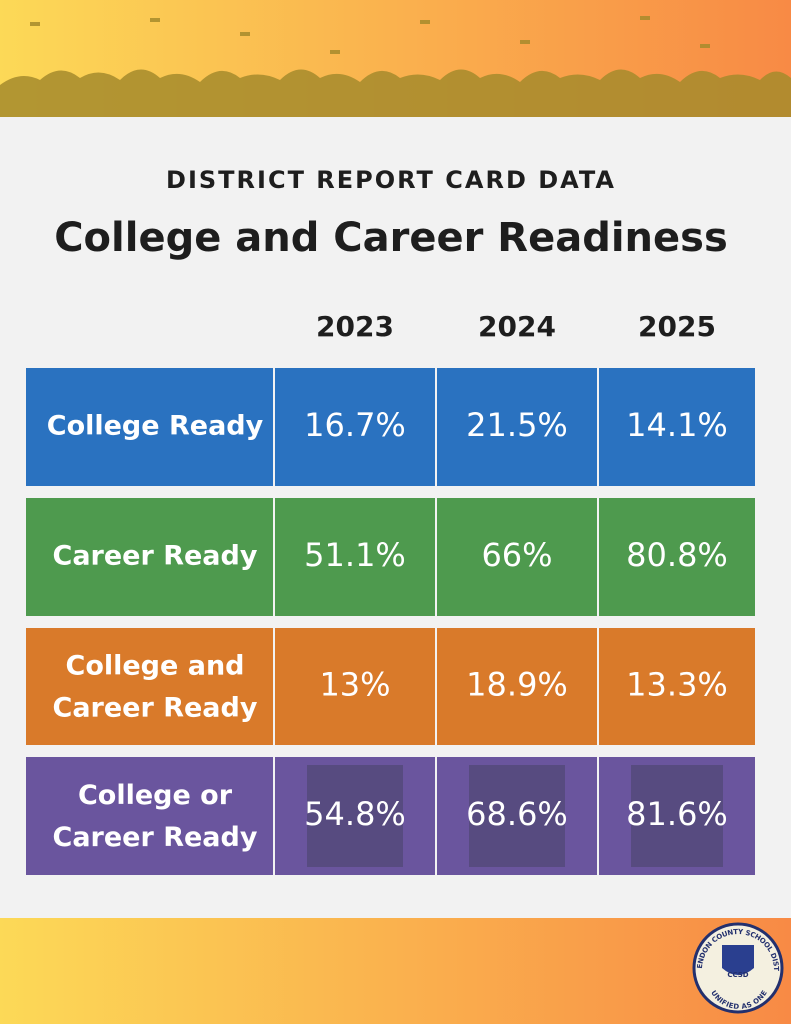 Image resolution: width=791 pixels, height=1024 pixels. Describe the element at coordinates (677, 326) in the screenshot. I see `column-header: 2025` at that location.